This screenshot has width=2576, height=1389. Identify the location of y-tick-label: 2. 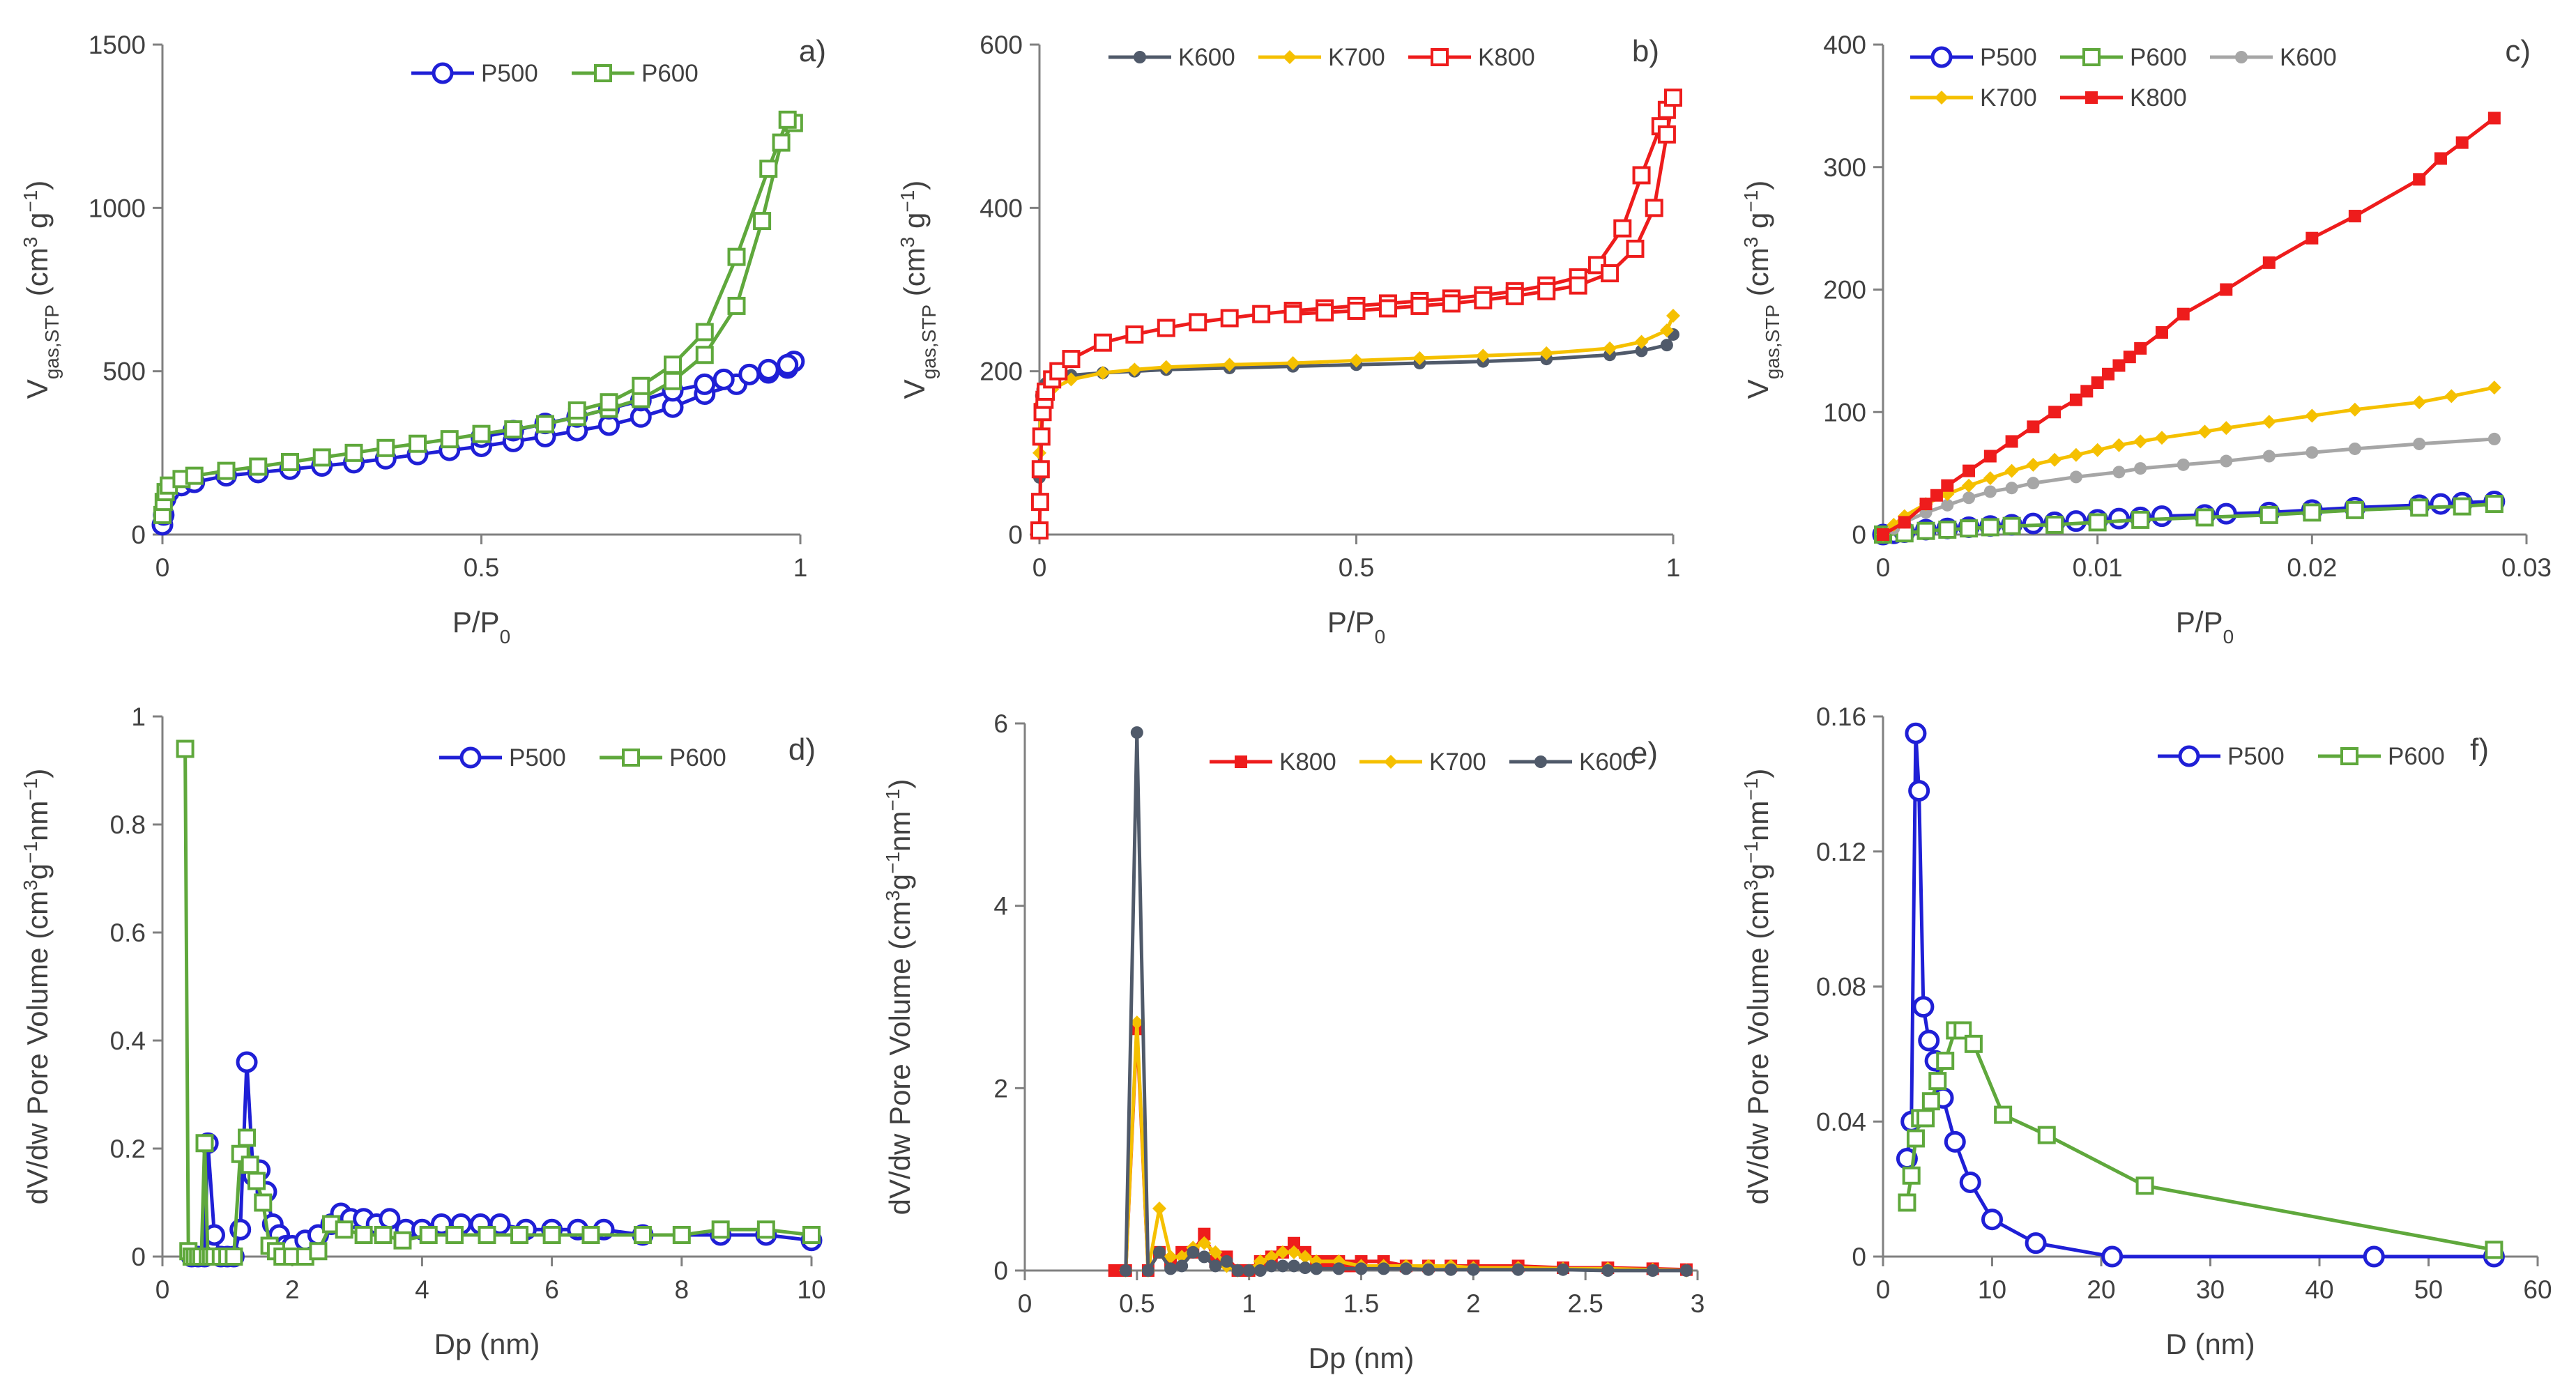
(1000, 1088).